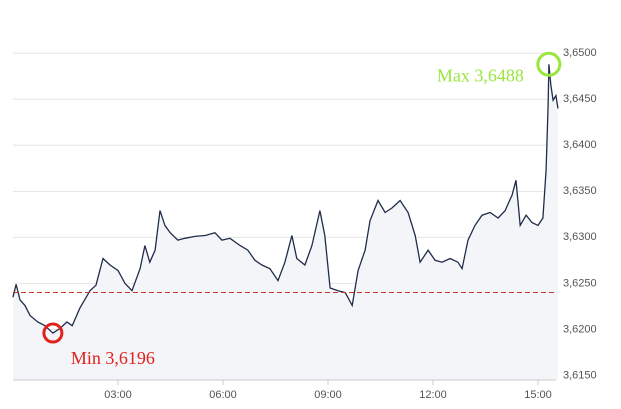 The width and height of the screenshot is (621, 409). What do you see at coordinates (113, 358) in the screenshot?
I see `annotation-label: Min 3,6196` at bounding box center [113, 358].